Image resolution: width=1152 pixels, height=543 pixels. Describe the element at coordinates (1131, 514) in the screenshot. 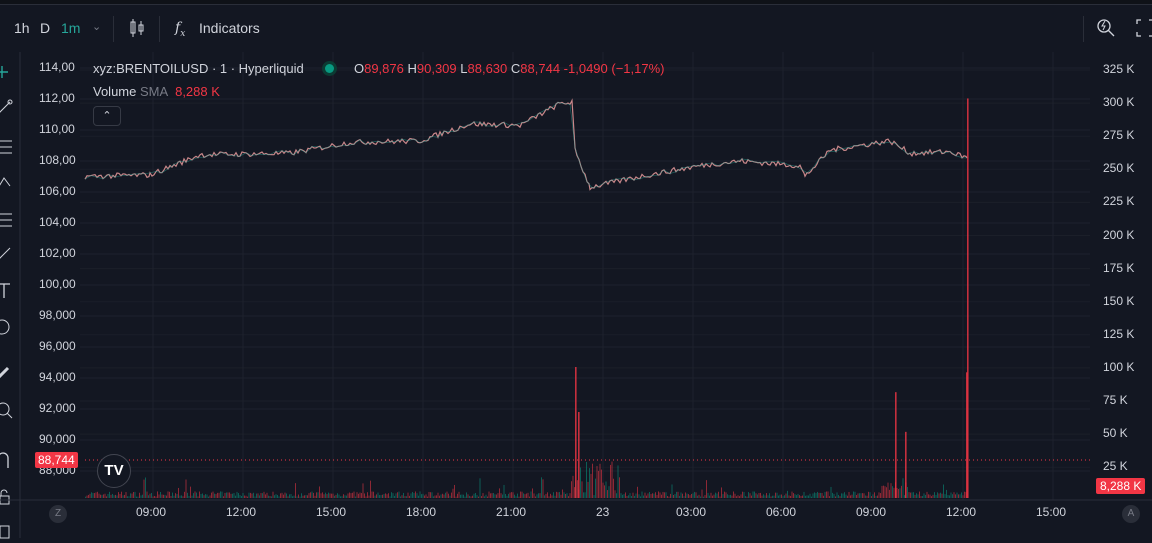

I see `auto-scale-button: A` at that location.